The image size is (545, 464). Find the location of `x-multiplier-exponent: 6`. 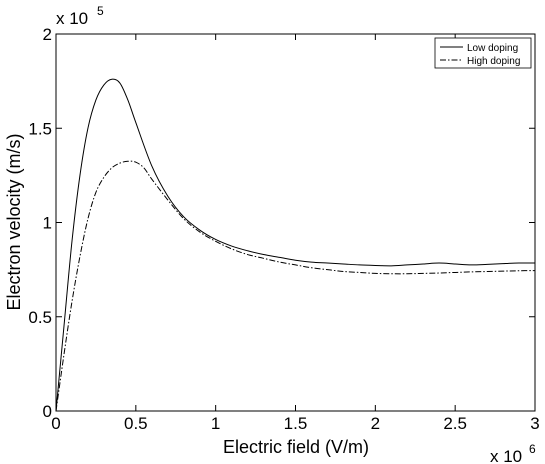

x-multiplier-exponent: 6 is located at coordinates (532, 449).